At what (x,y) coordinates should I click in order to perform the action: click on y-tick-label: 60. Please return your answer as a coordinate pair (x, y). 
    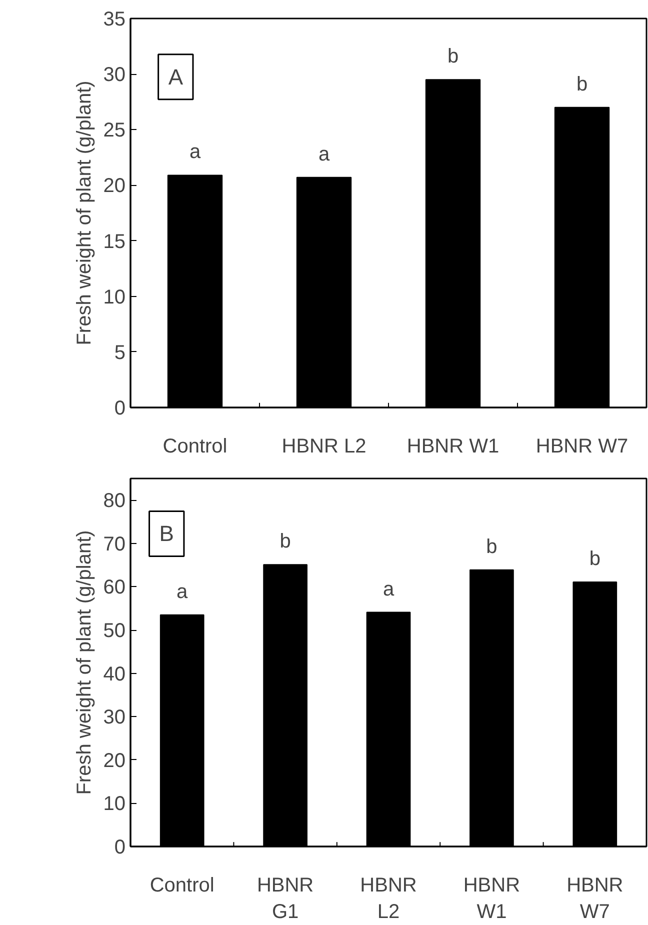
    Looking at the image, I should click on (114, 587).